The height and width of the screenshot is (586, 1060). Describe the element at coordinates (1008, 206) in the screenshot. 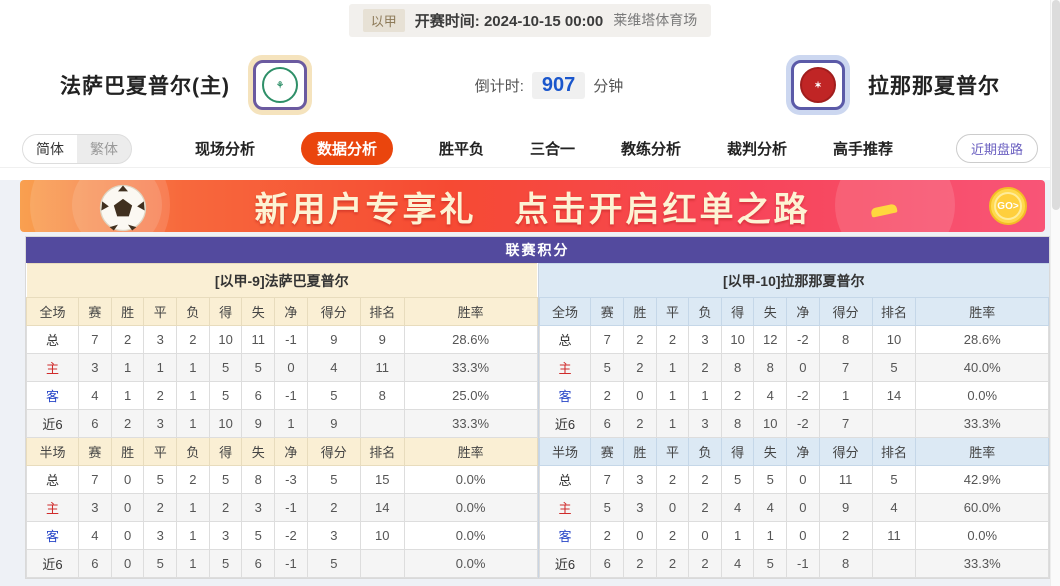

I see `go-button: GO>` at that location.